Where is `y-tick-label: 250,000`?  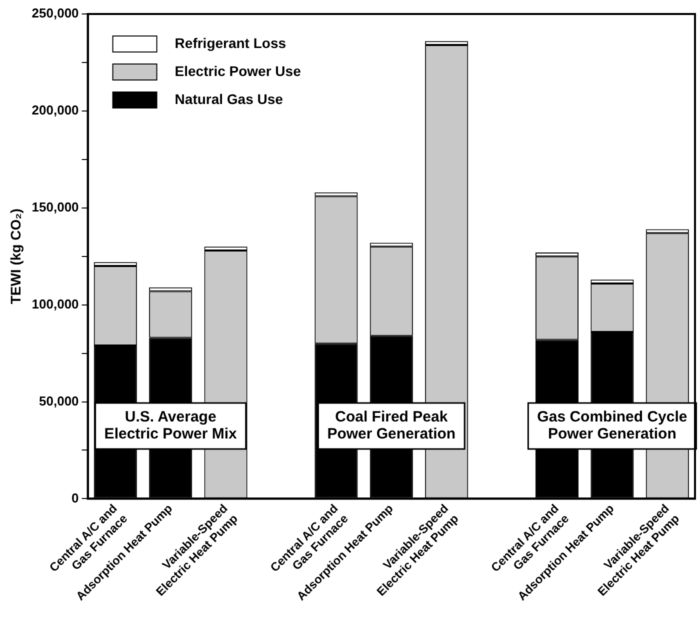
y-tick-label: 250,000 is located at coordinates (55, 13).